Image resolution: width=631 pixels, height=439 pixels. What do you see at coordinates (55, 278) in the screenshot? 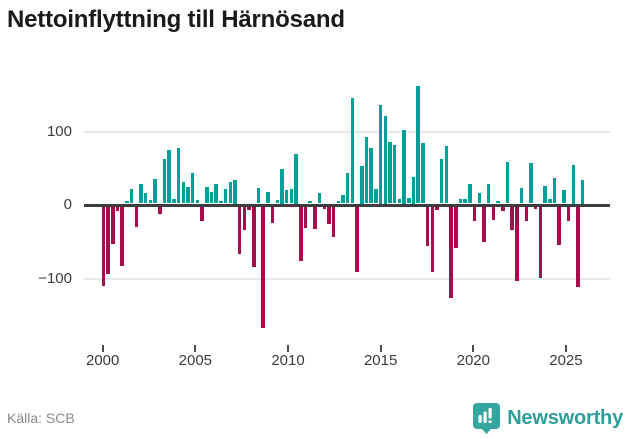
I see `y-axis-label: −100` at bounding box center [55, 278].